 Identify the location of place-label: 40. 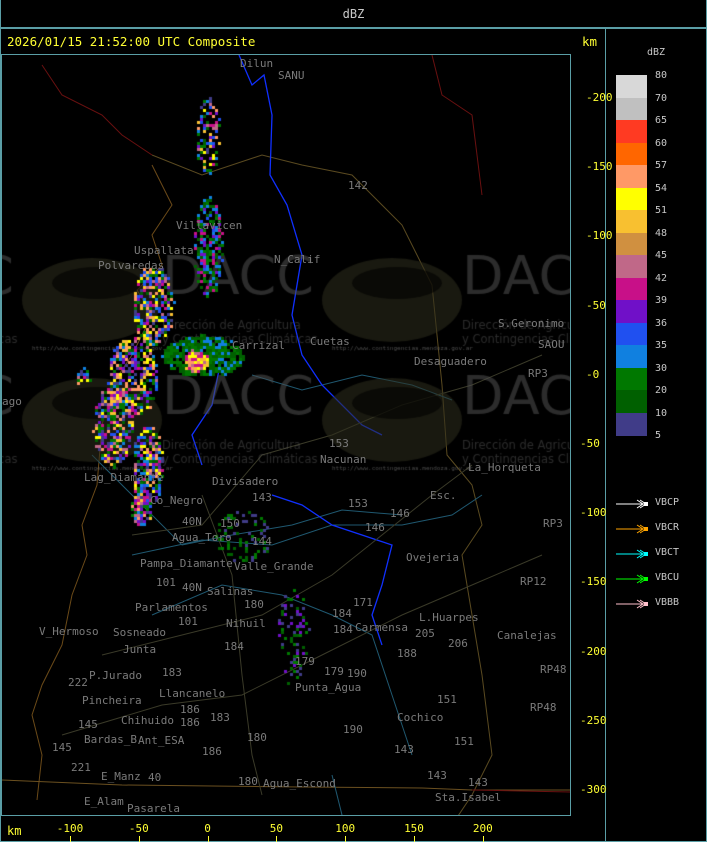
(155, 777).